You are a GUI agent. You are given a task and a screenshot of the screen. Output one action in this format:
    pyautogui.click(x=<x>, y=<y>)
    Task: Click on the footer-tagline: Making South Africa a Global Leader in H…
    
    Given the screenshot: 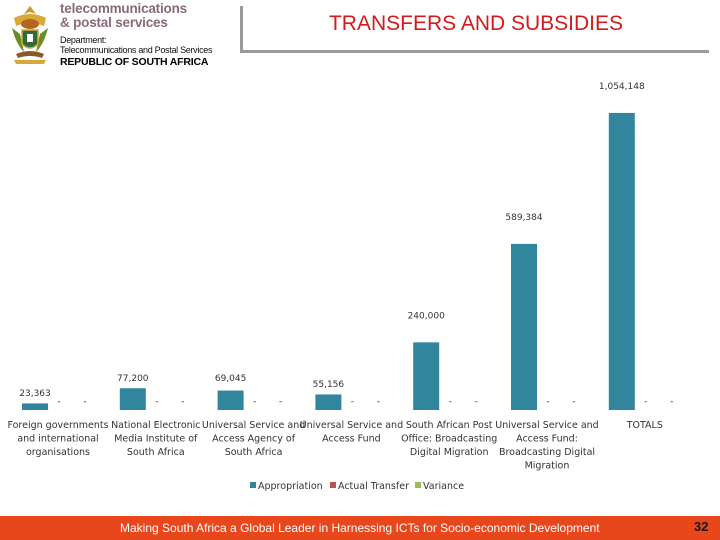 What is the action you would take?
    pyautogui.click(x=360, y=528)
    